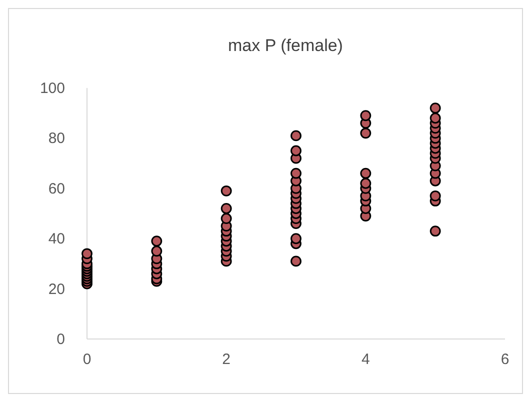 The width and height of the screenshot is (531, 402). What do you see at coordinates (56, 189) in the screenshot?
I see `y-tick-label: 60` at bounding box center [56, 189].